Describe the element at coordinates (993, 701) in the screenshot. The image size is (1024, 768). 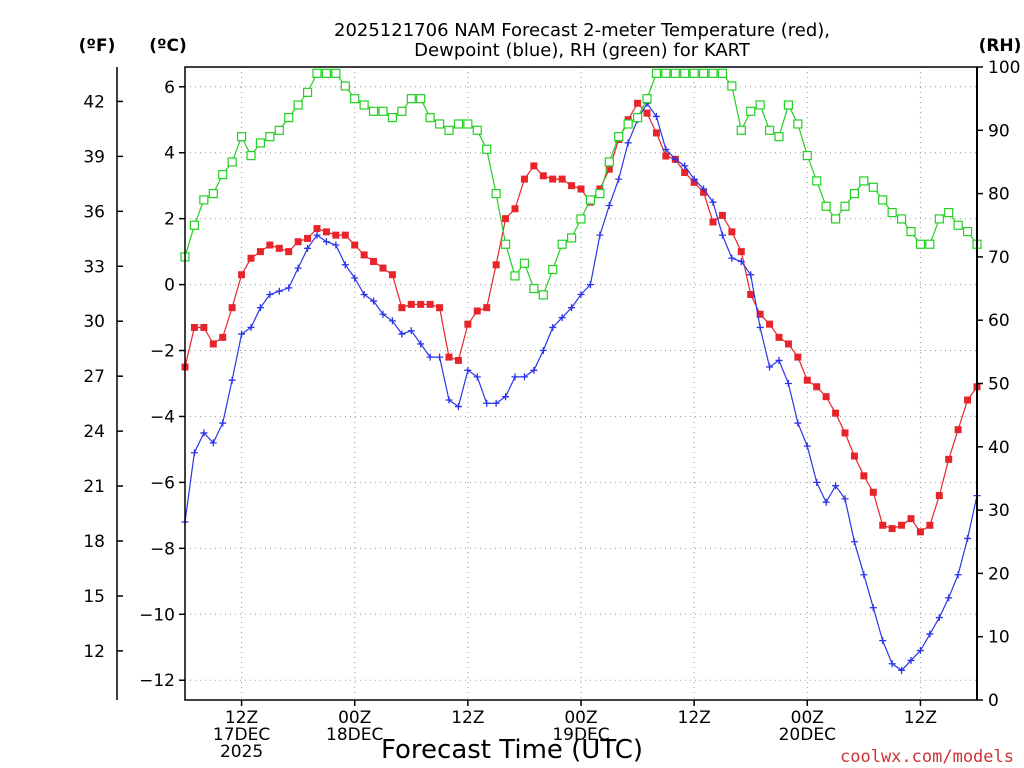
I see `rh-tick-label: 0` at that location.